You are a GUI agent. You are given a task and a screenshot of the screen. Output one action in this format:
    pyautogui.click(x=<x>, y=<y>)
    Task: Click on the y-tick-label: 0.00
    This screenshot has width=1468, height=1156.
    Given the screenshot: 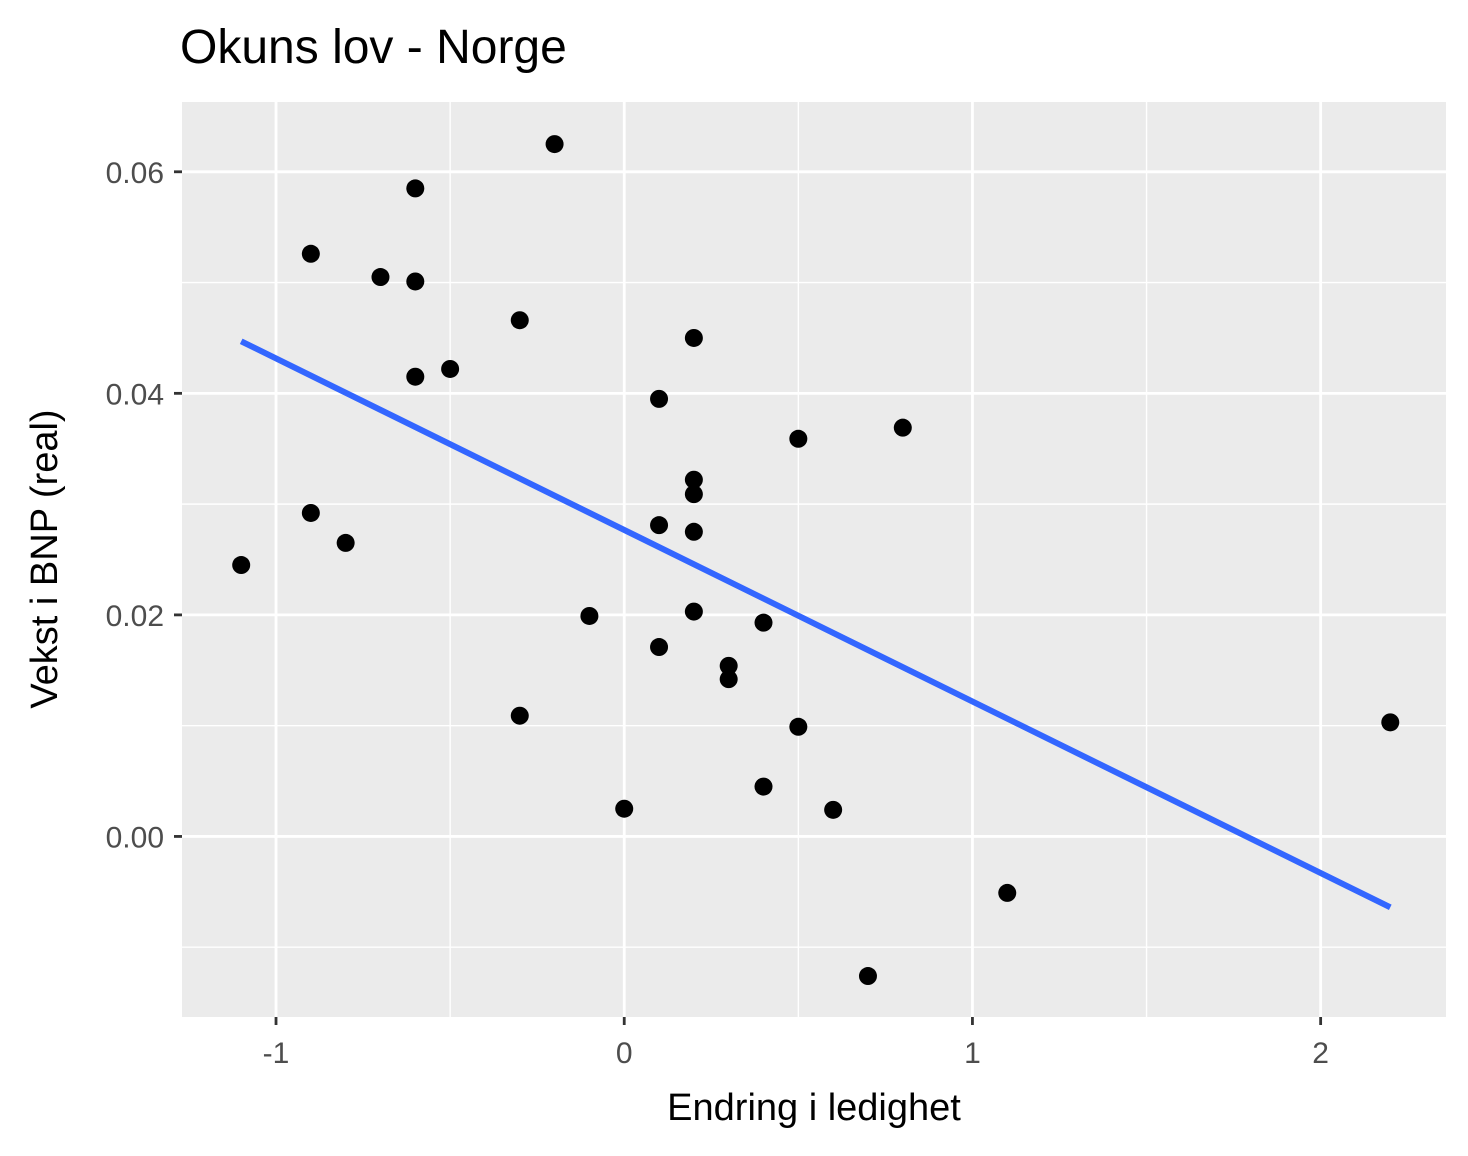 What is the action you would take?
    pyautogui.click(x=135, y=837)
    